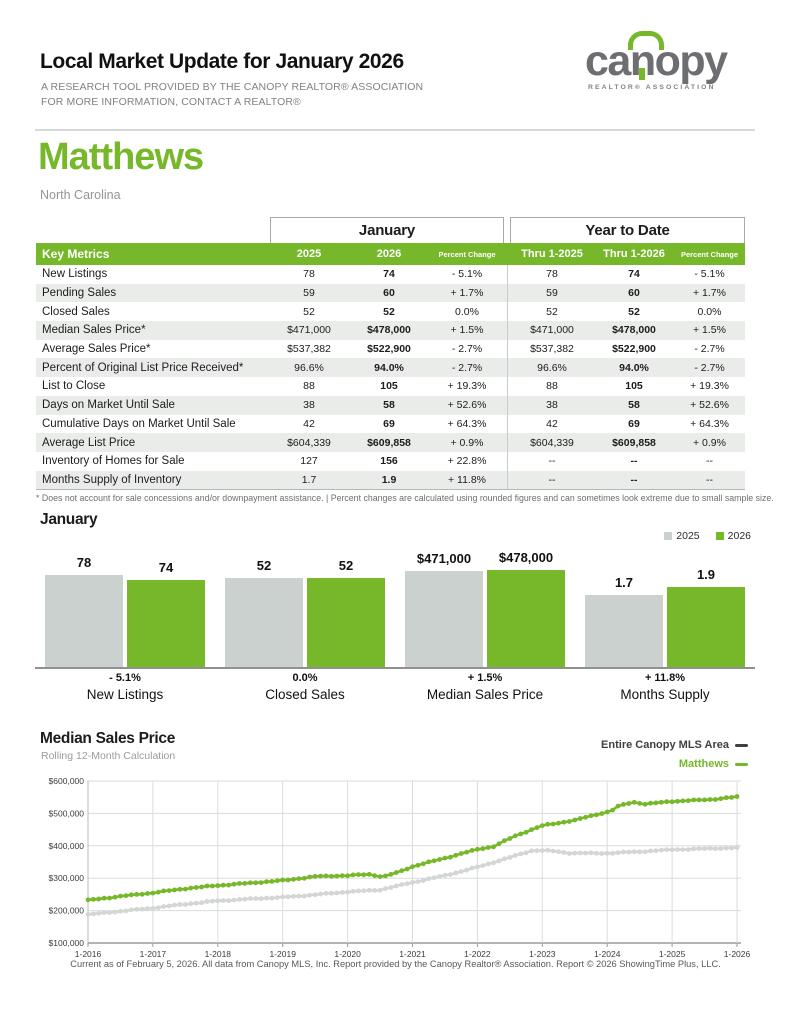 This screenshot has height=1024, width=791. I want to click on col-header-ytd-pct-change: Percent Change, so click(709, 254).